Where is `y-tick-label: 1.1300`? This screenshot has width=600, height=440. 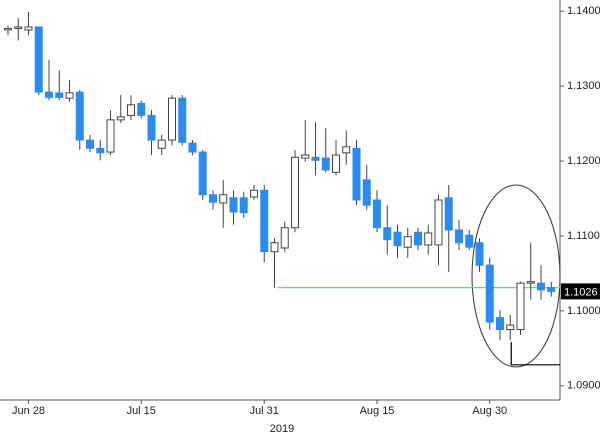 y-tick-label: 1.1300 is located at coordinates (583, 86).